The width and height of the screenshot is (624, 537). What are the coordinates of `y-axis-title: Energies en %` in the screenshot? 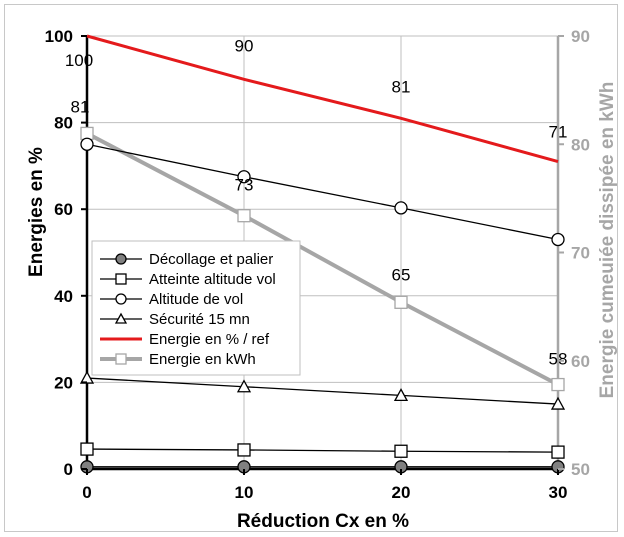 It's located at (36, 212).